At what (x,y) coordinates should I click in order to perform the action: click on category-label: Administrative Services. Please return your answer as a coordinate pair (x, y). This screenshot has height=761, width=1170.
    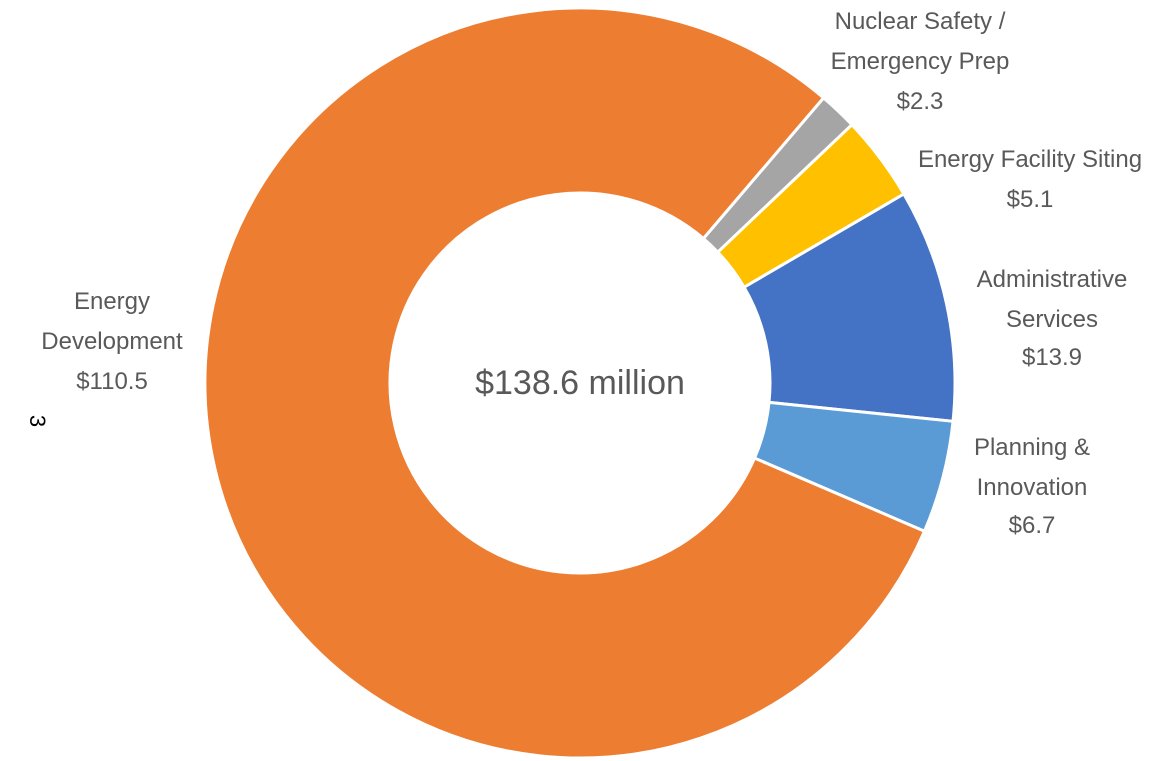
    Looking at the image, I should click on (1052, 299).